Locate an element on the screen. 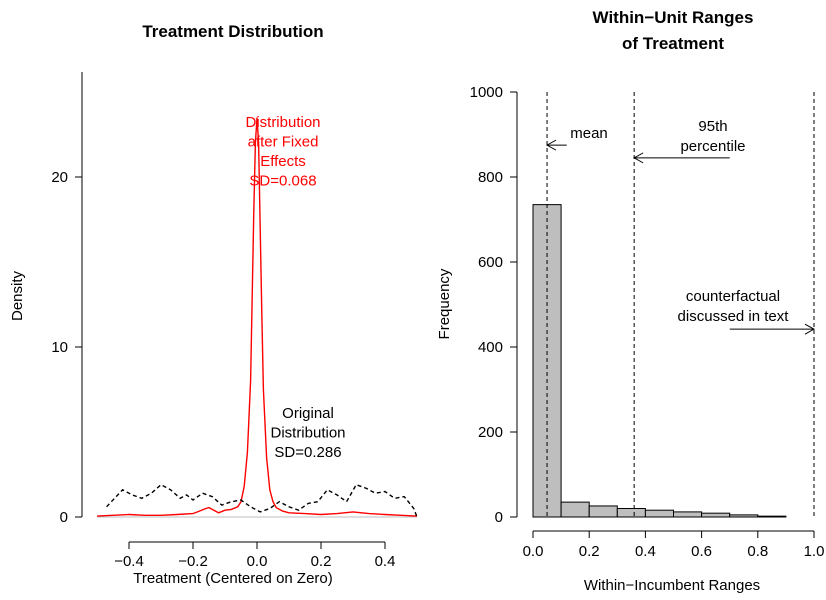 This screenshot has height=600, width=826. histogram-x-tick-label: 0.0 is located at coordinates (533, 551).